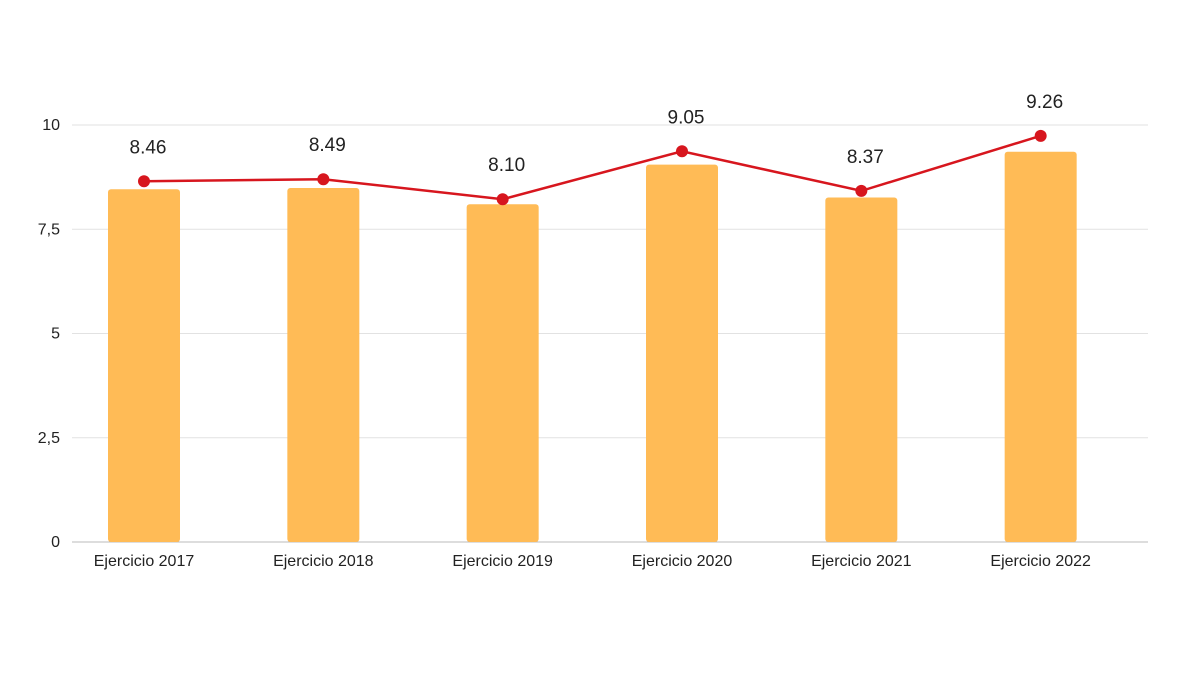  I want to click on y-tick-label: 7,5, so click(49, 229).